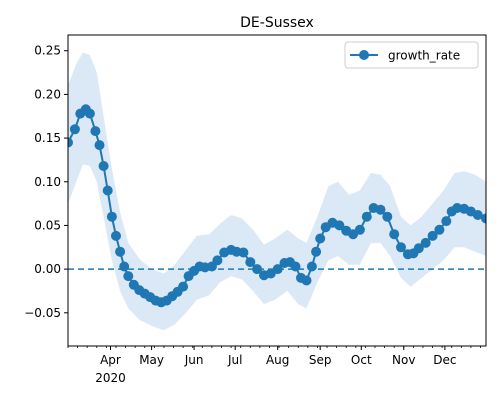 The image size is (500, 404). I want to click on x-tick-sublabel: 2020, so click(110, 378).